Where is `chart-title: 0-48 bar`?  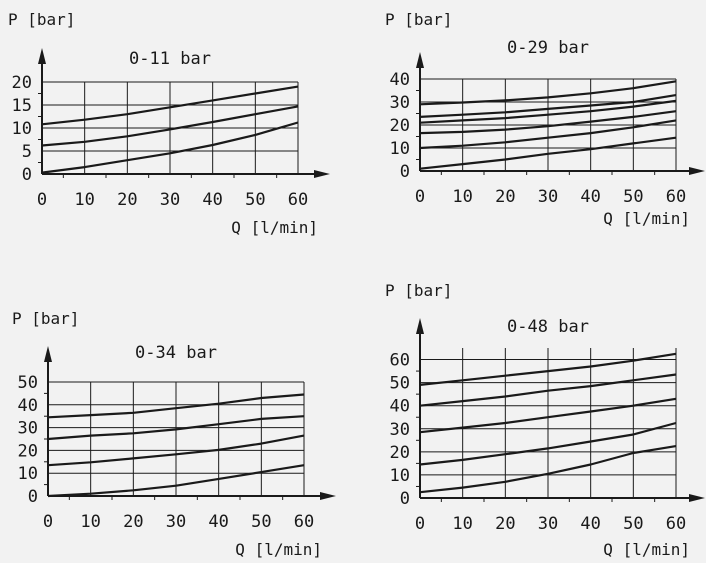 chart-title: 0-48 bar is located at coordinates (548, 327).